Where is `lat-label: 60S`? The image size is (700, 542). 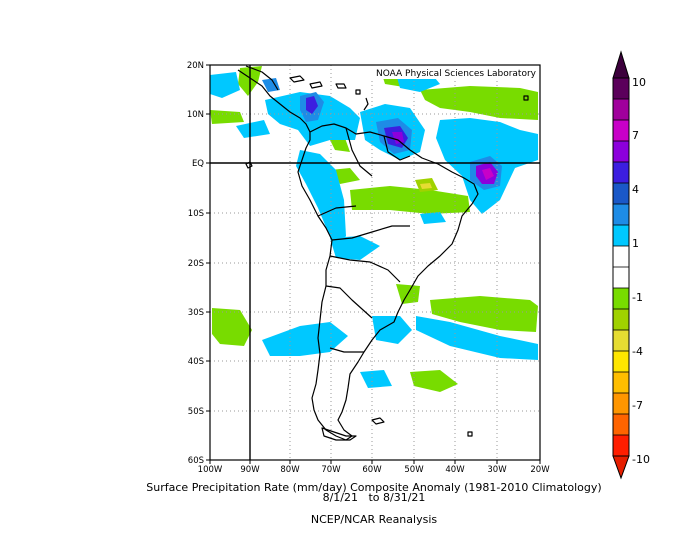 lat-label: 60S is located at coordinates (196, 461).